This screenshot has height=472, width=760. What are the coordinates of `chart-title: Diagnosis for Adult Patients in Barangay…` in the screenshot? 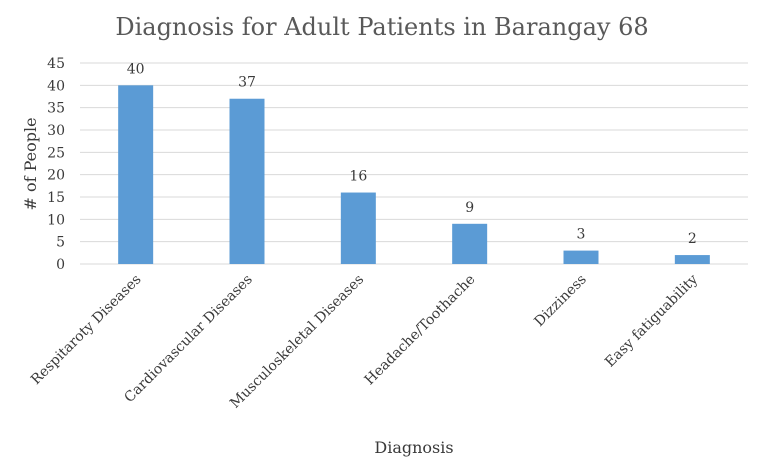 It's located at (381, 27).